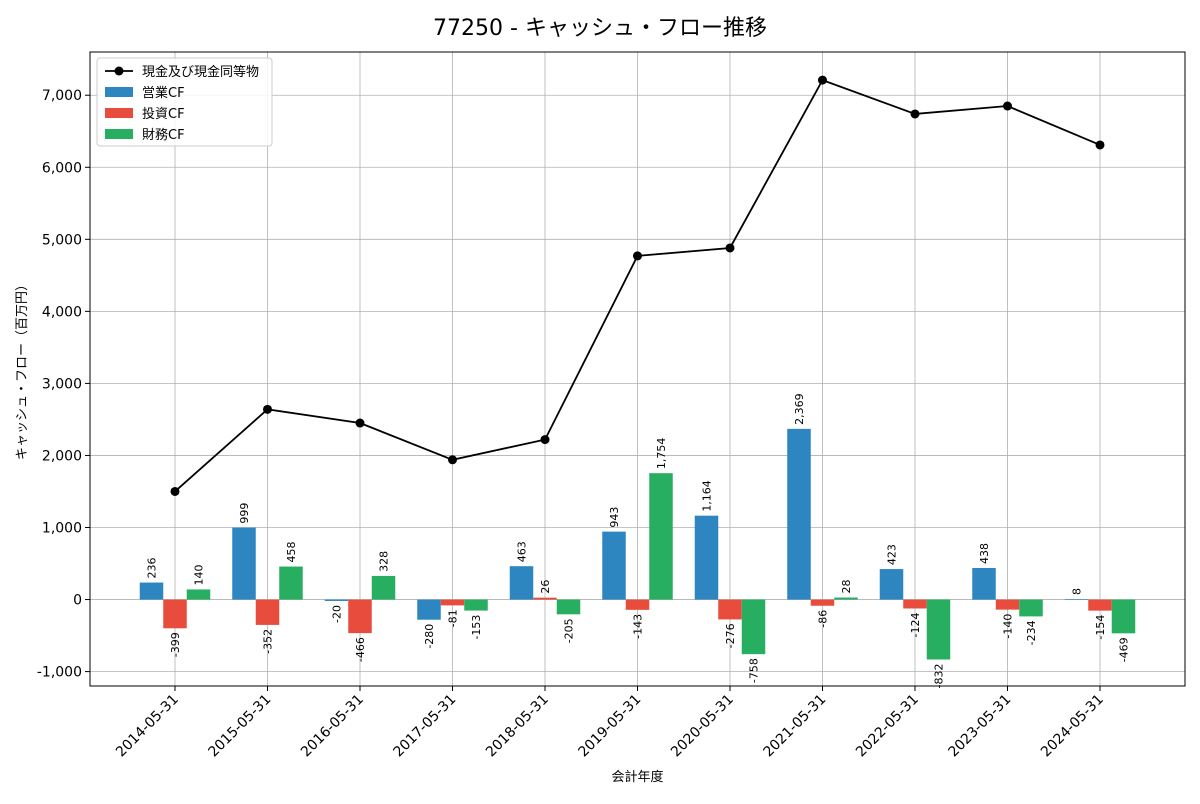 The width and height of the screenshot is (1200, 804). What do you see at coordinates (1100, 605) in the screenshot?
I see `bar-投資CF-2024-05-31` at bounding box center [1100, 605].